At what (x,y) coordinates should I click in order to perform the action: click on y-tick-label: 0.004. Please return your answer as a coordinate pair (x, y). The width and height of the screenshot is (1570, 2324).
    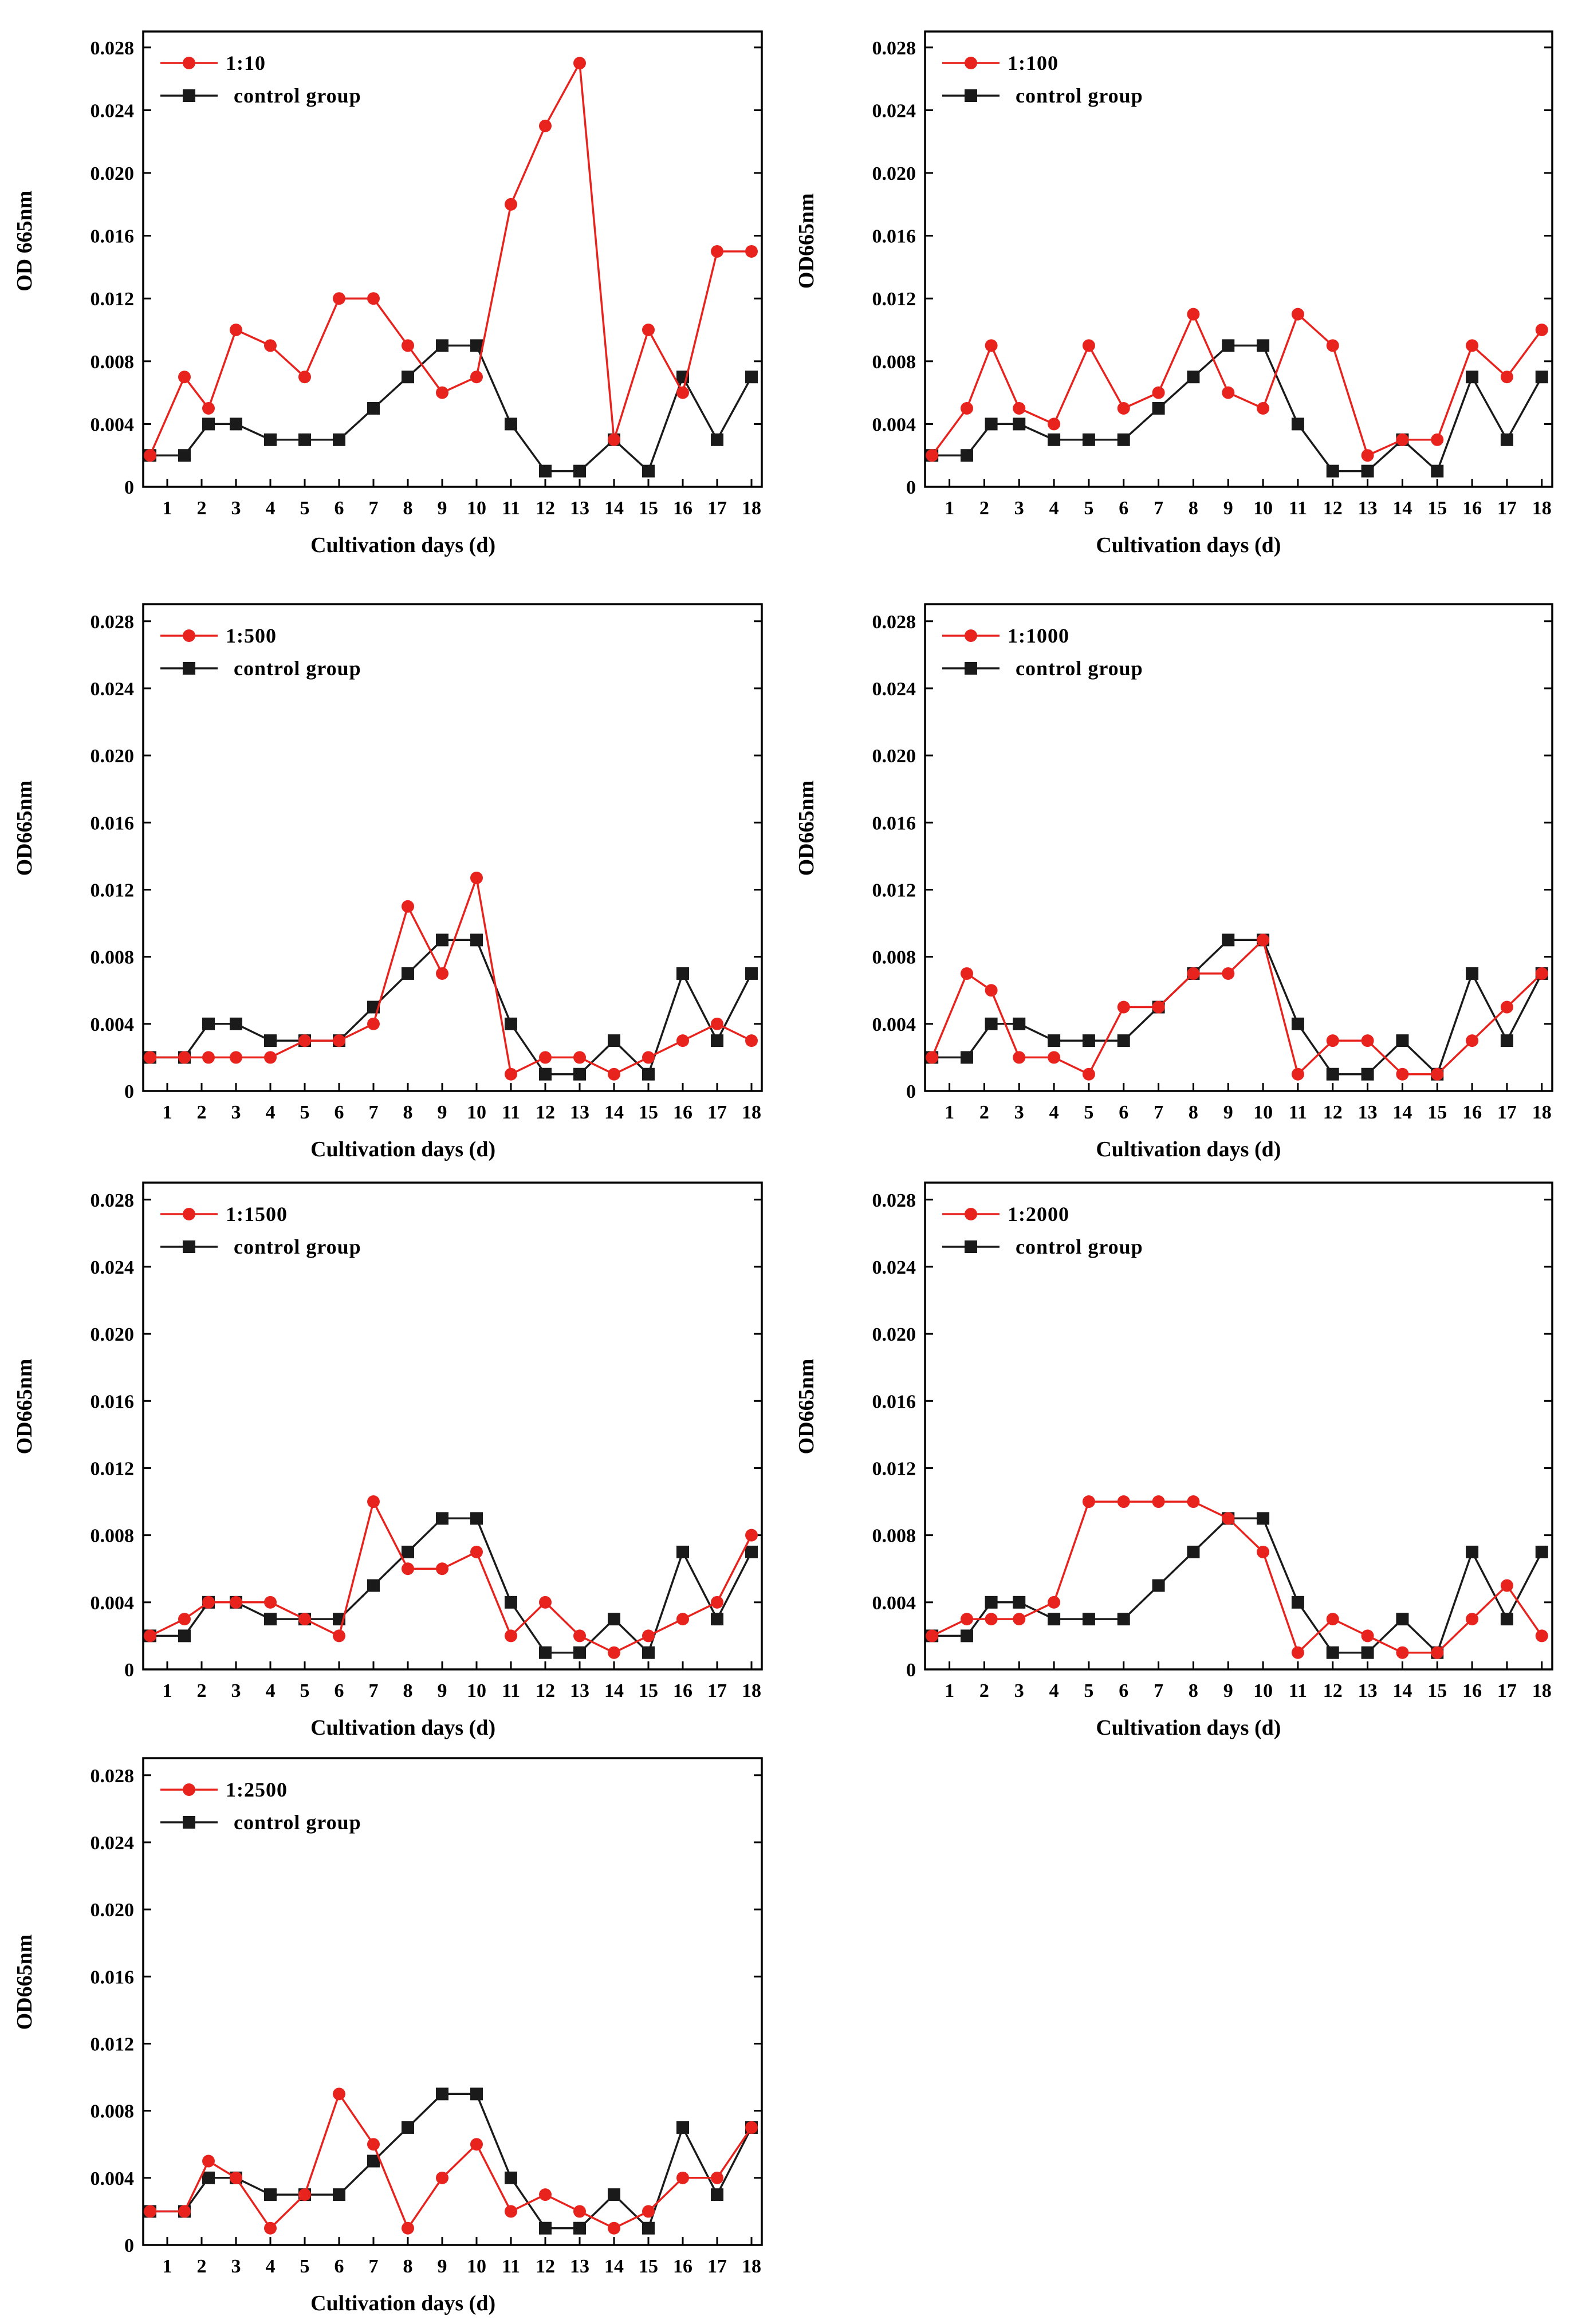
    Looking at the image, I should click on (112, 2178).